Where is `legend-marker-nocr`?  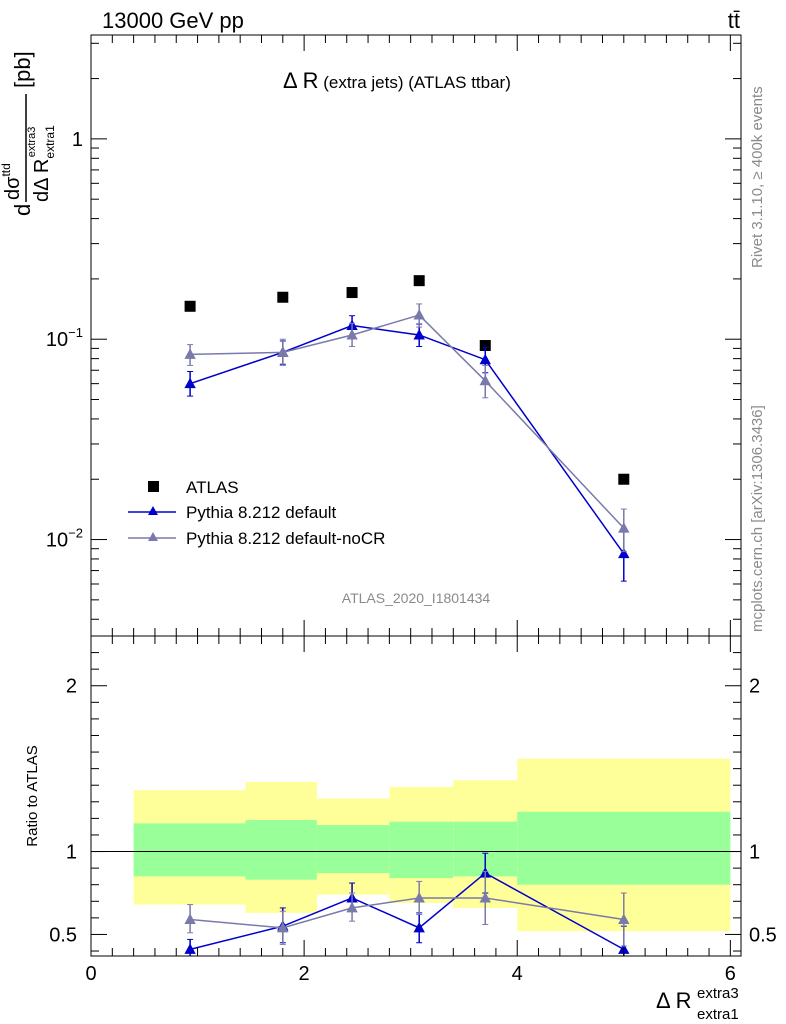 legend-marker-nocr is located at coordinates (153, 536).